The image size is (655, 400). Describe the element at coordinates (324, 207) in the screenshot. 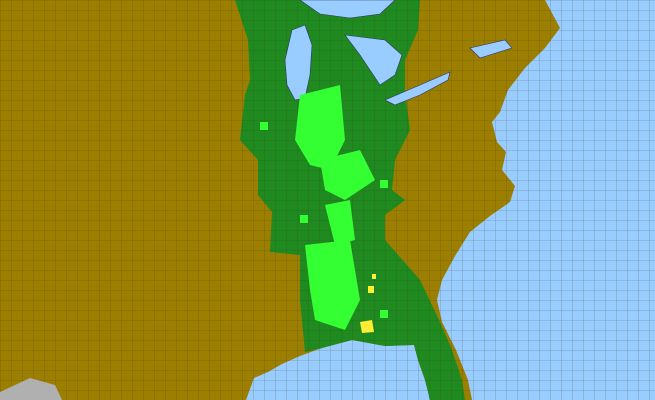

I see `county-highlights` at that location.